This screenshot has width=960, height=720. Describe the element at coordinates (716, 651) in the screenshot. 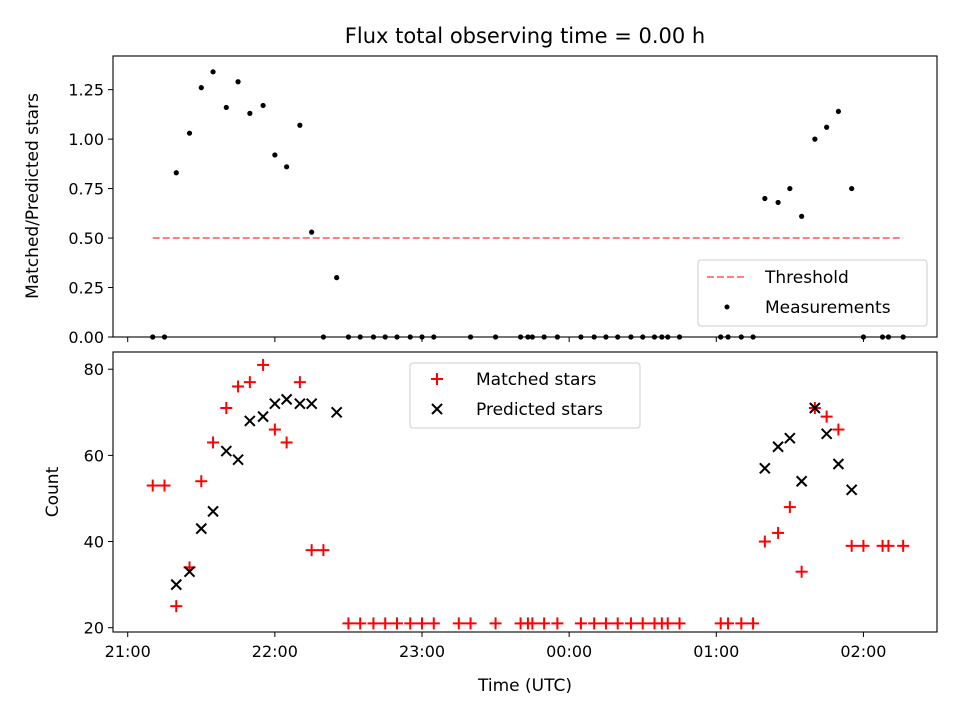

I see `x-tick-label: 01:00` at that location.